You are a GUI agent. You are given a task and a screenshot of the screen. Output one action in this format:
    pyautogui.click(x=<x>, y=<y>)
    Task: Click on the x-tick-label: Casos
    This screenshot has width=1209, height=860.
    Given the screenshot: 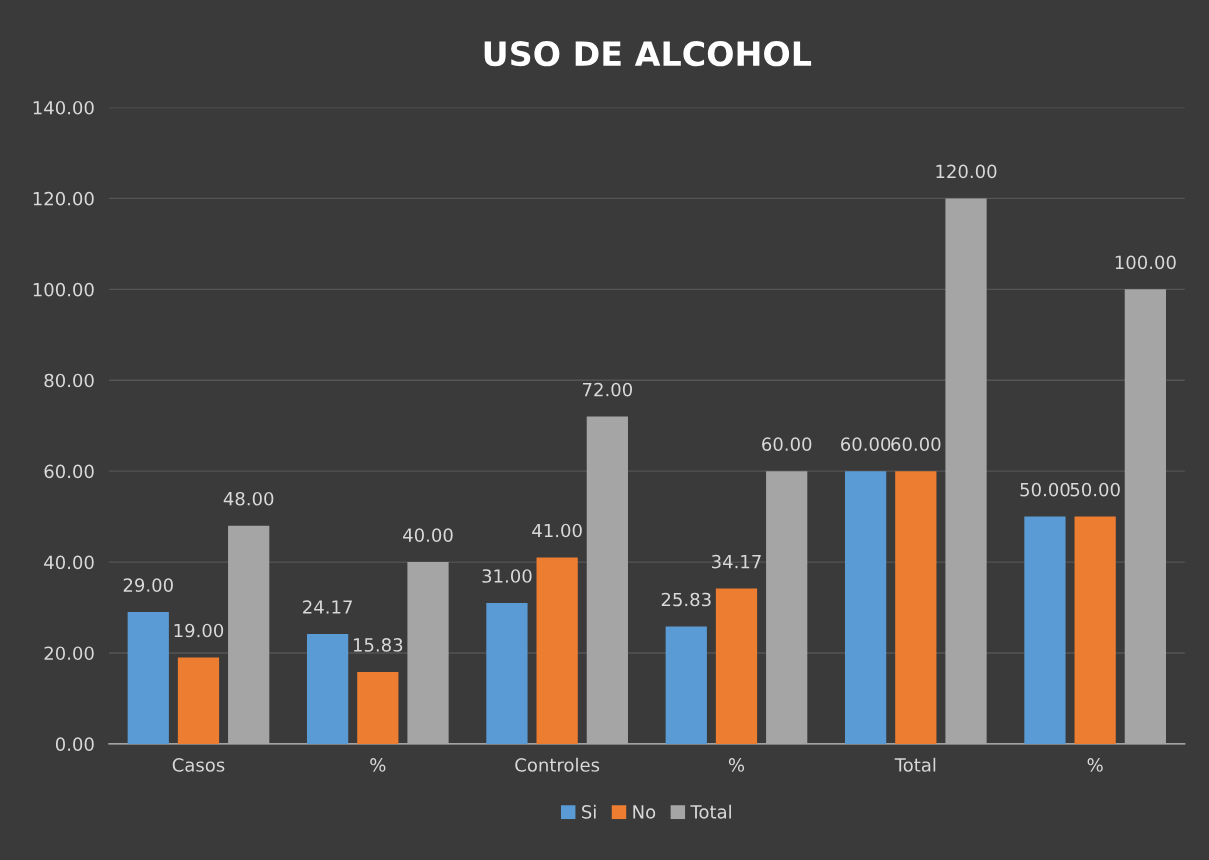 What is the action you would take?
    pyautogui.click(x=198, y=765)
    